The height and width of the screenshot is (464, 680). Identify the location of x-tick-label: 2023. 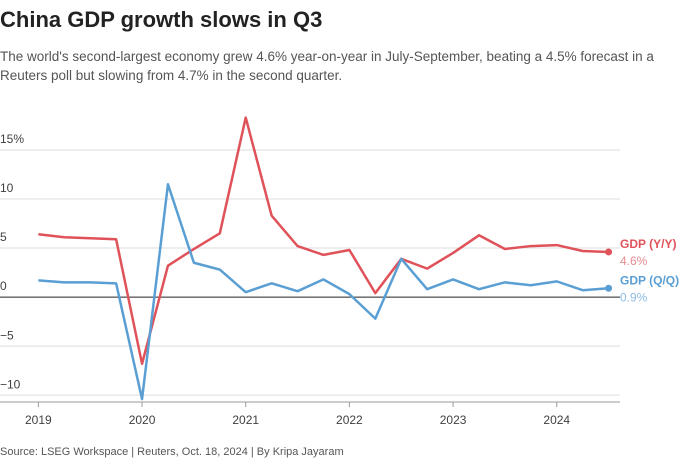
(453, 420).